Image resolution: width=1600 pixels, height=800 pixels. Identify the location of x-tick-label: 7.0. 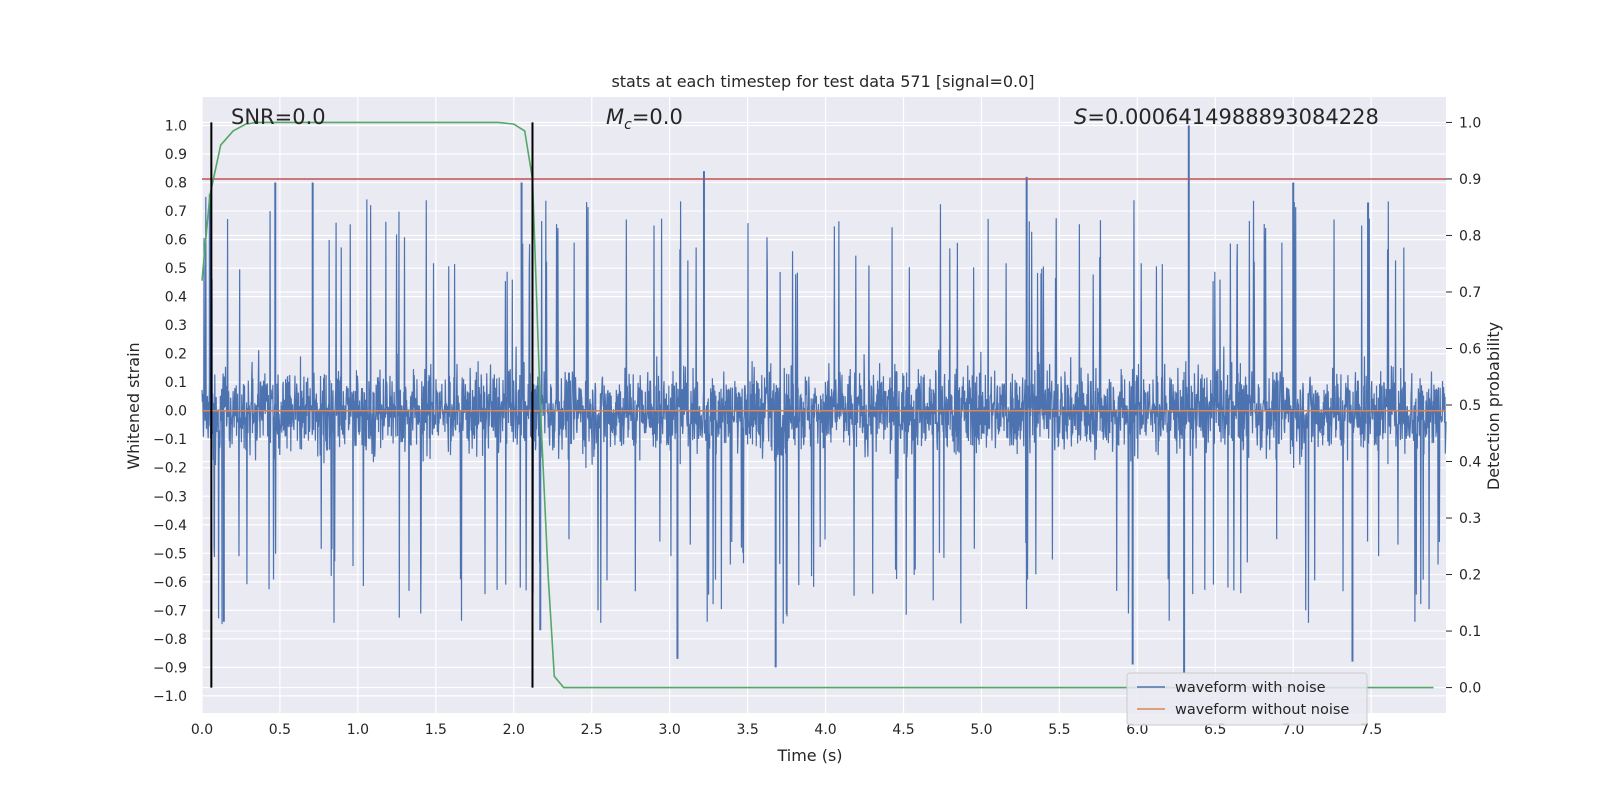
(1293, 730).